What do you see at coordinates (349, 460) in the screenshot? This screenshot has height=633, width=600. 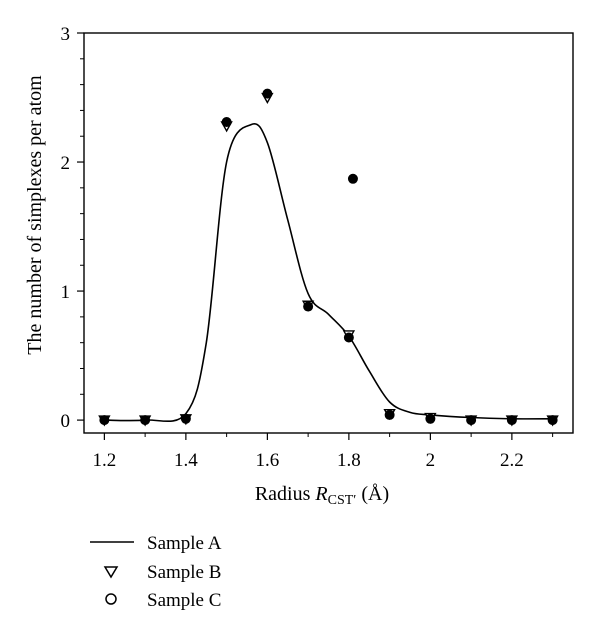 I see `x-tick-label: 1.8` at bounding box center [349, 460].